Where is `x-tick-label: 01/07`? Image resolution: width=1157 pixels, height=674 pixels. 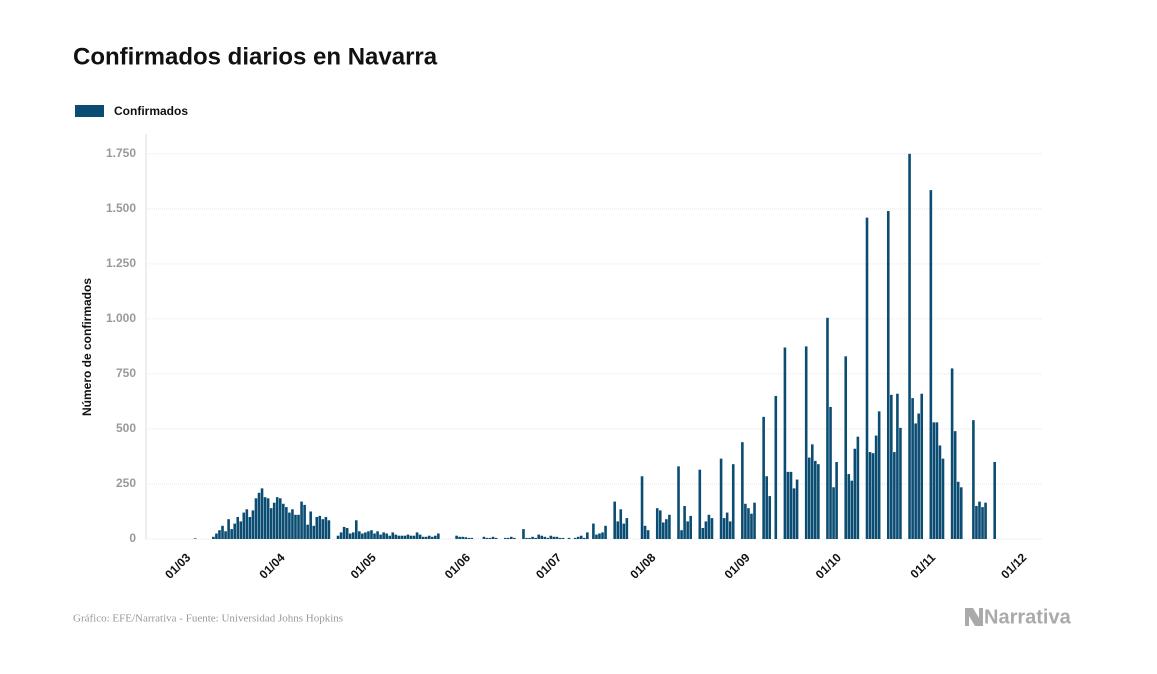 x-tick-label: 01/07 is located at coordinates (548, 565).